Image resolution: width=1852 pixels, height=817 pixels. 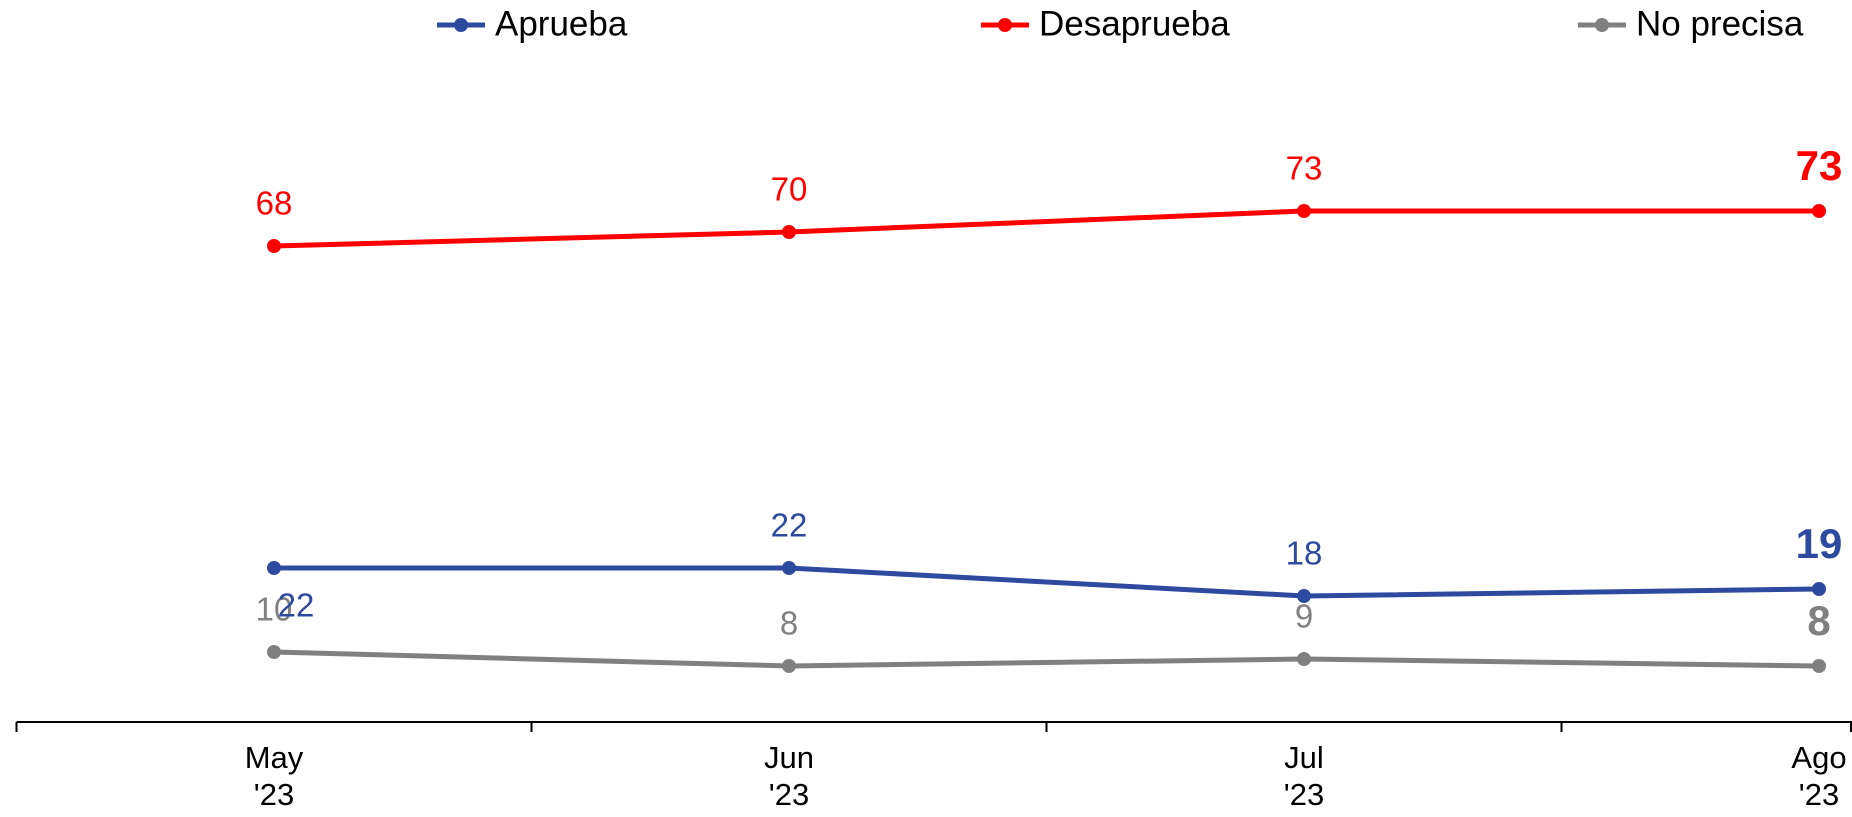 What do you see at coordinates (1304, 757) in the screenshot?
I see `x-tick-label: Jul` at bounding box center [1304, 757].